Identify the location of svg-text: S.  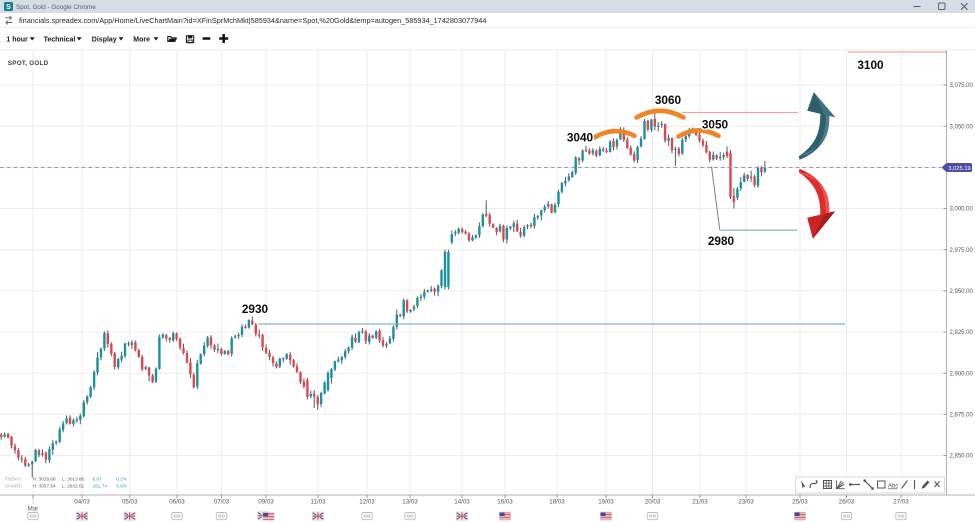
(8, 7).